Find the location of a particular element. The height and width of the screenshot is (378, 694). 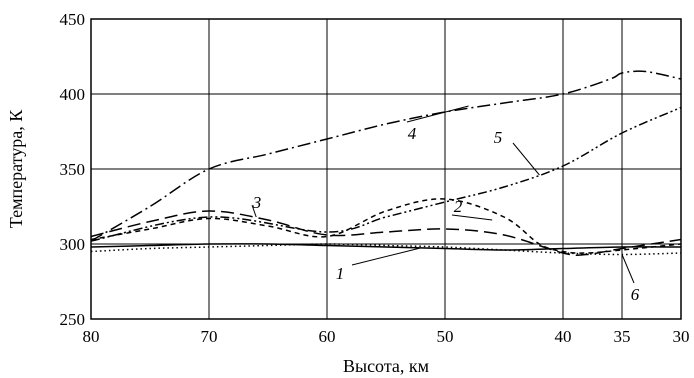

x-tick-label: 40 is located at coordinates (563, 336).